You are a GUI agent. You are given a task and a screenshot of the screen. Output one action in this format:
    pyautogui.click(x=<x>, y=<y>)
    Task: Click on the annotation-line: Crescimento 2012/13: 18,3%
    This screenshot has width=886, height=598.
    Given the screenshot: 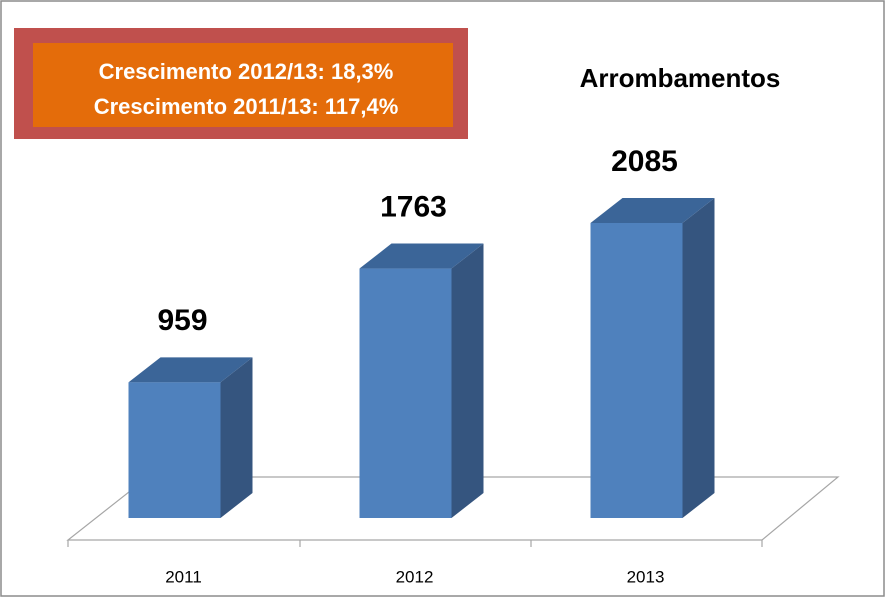 What is the action you would take?
    pyautogui.click(x=246, y=71)
    